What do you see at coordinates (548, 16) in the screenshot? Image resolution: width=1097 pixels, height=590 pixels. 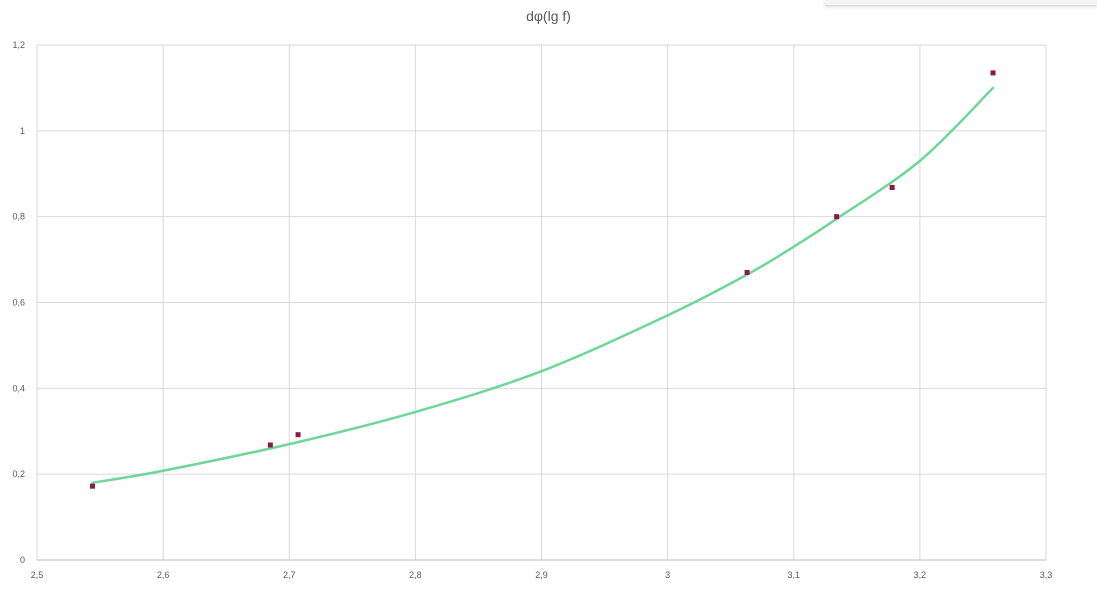 I see `chart-title: dφ(lg f)` at bounding box center [548, 16].